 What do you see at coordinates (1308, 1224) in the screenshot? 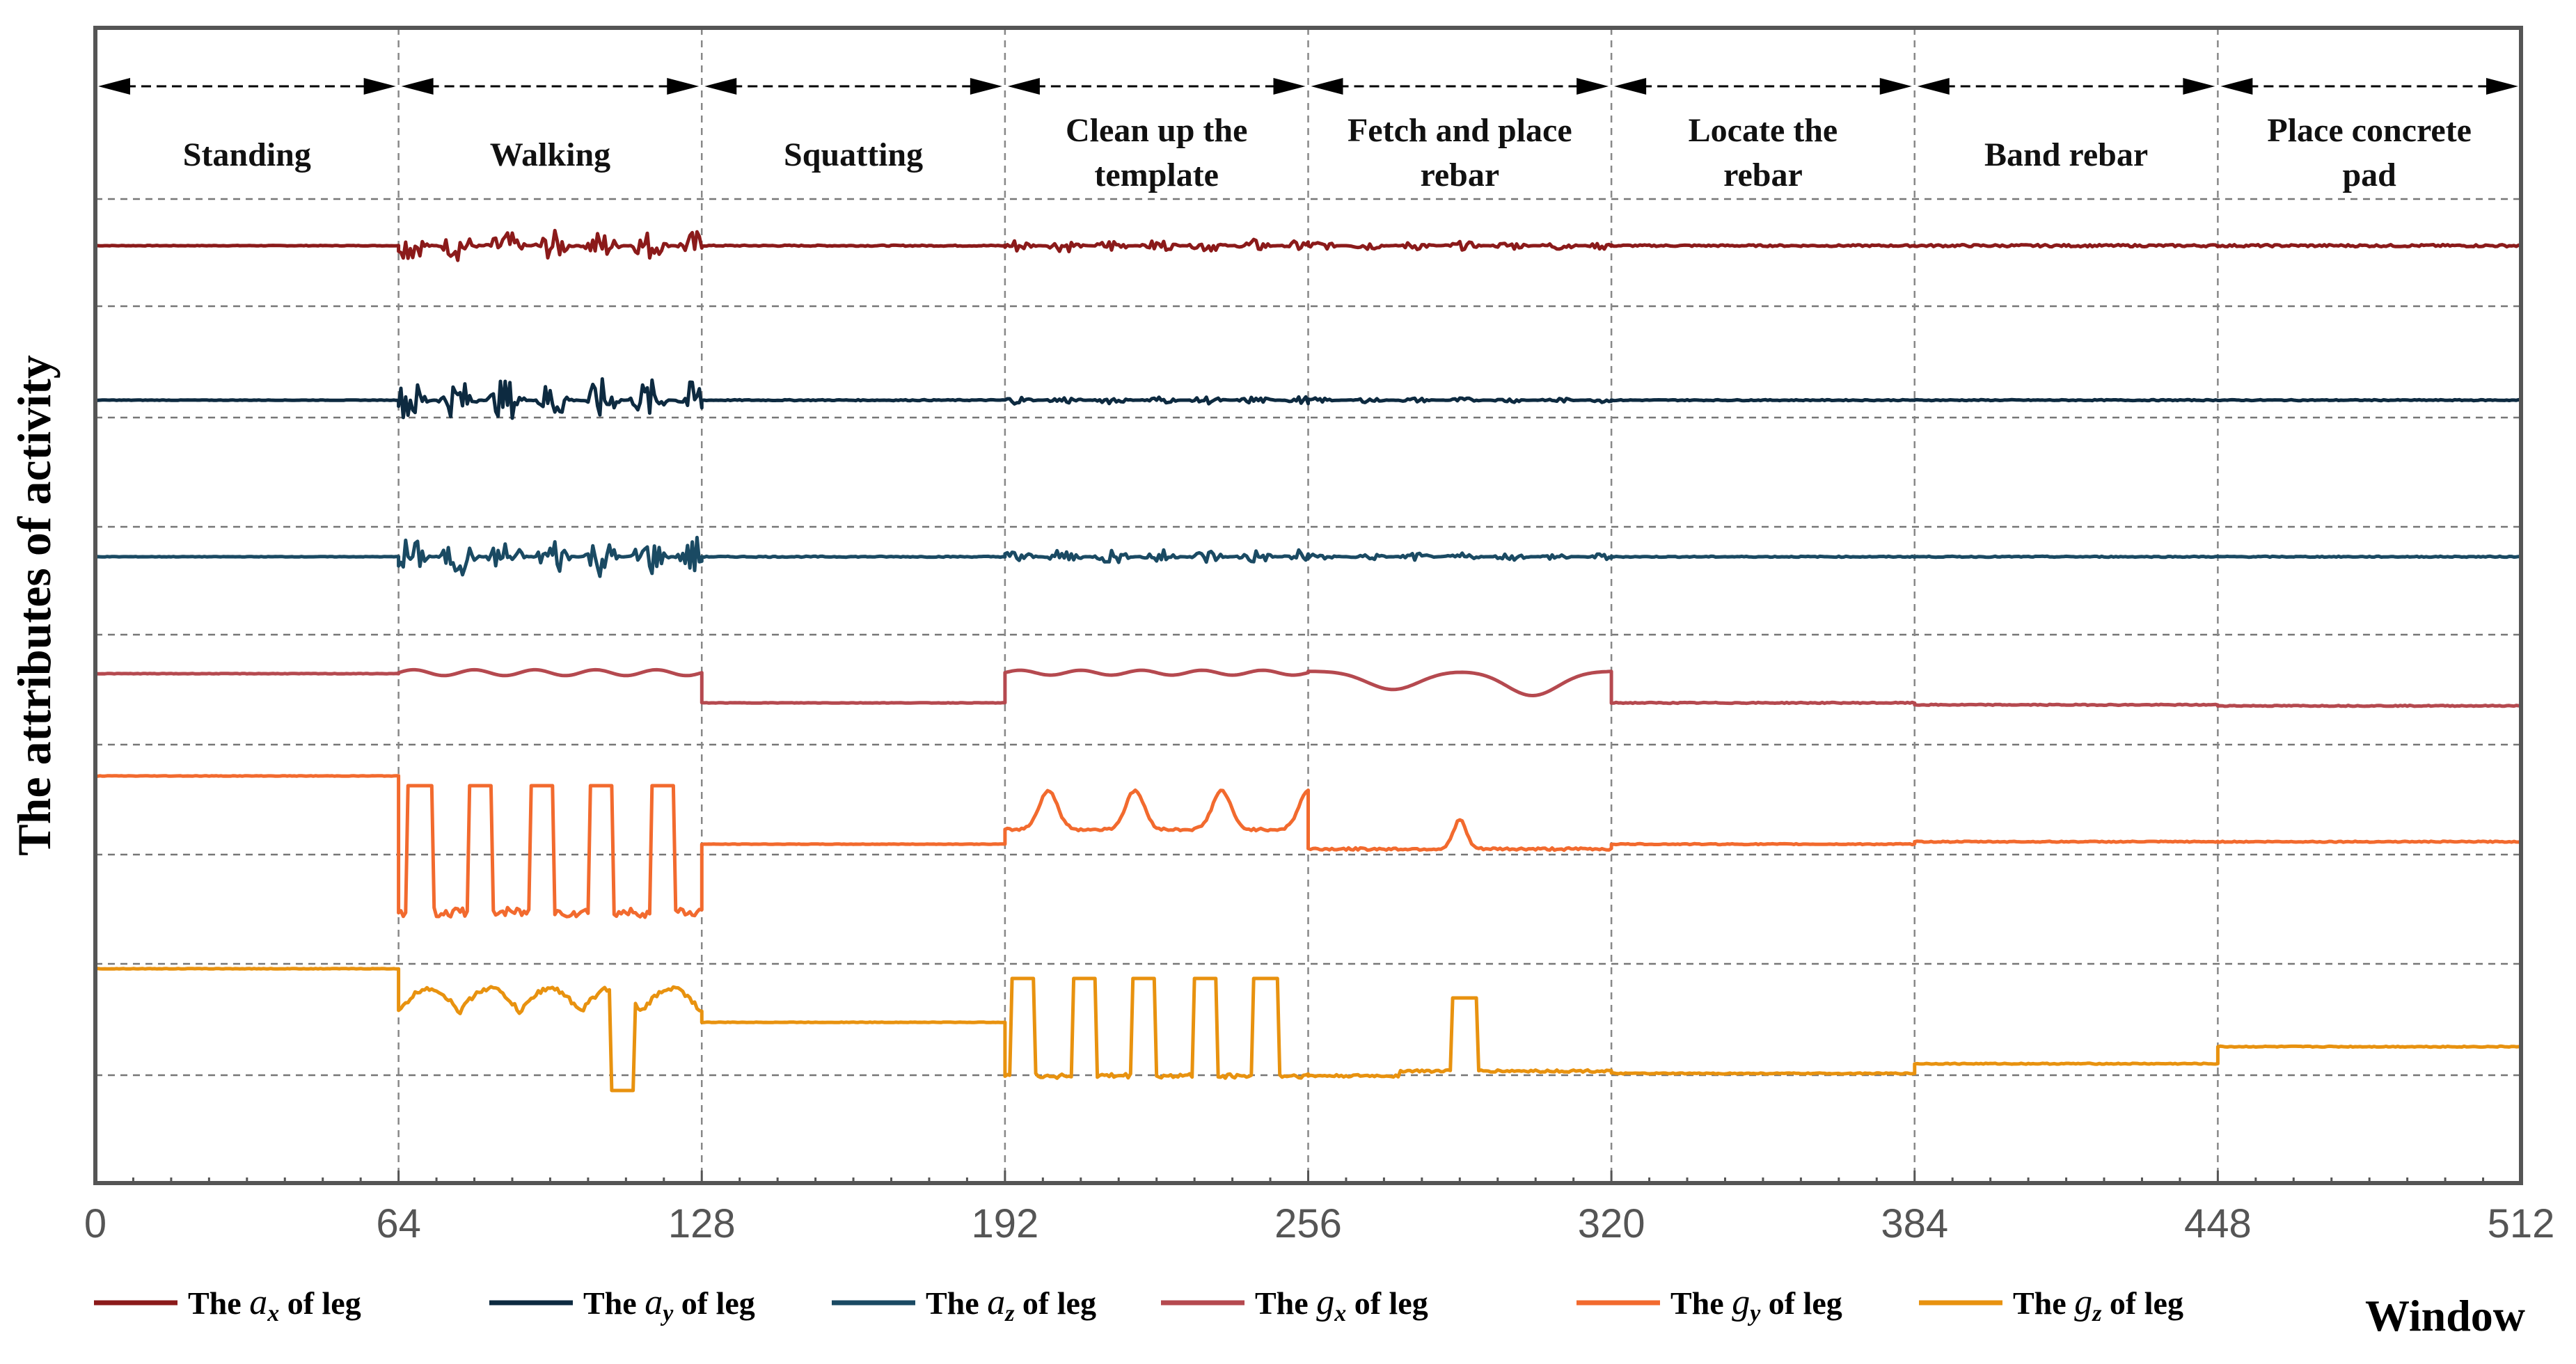
I see `x-tick-label: 256` at bounding box center [1308, 1224].